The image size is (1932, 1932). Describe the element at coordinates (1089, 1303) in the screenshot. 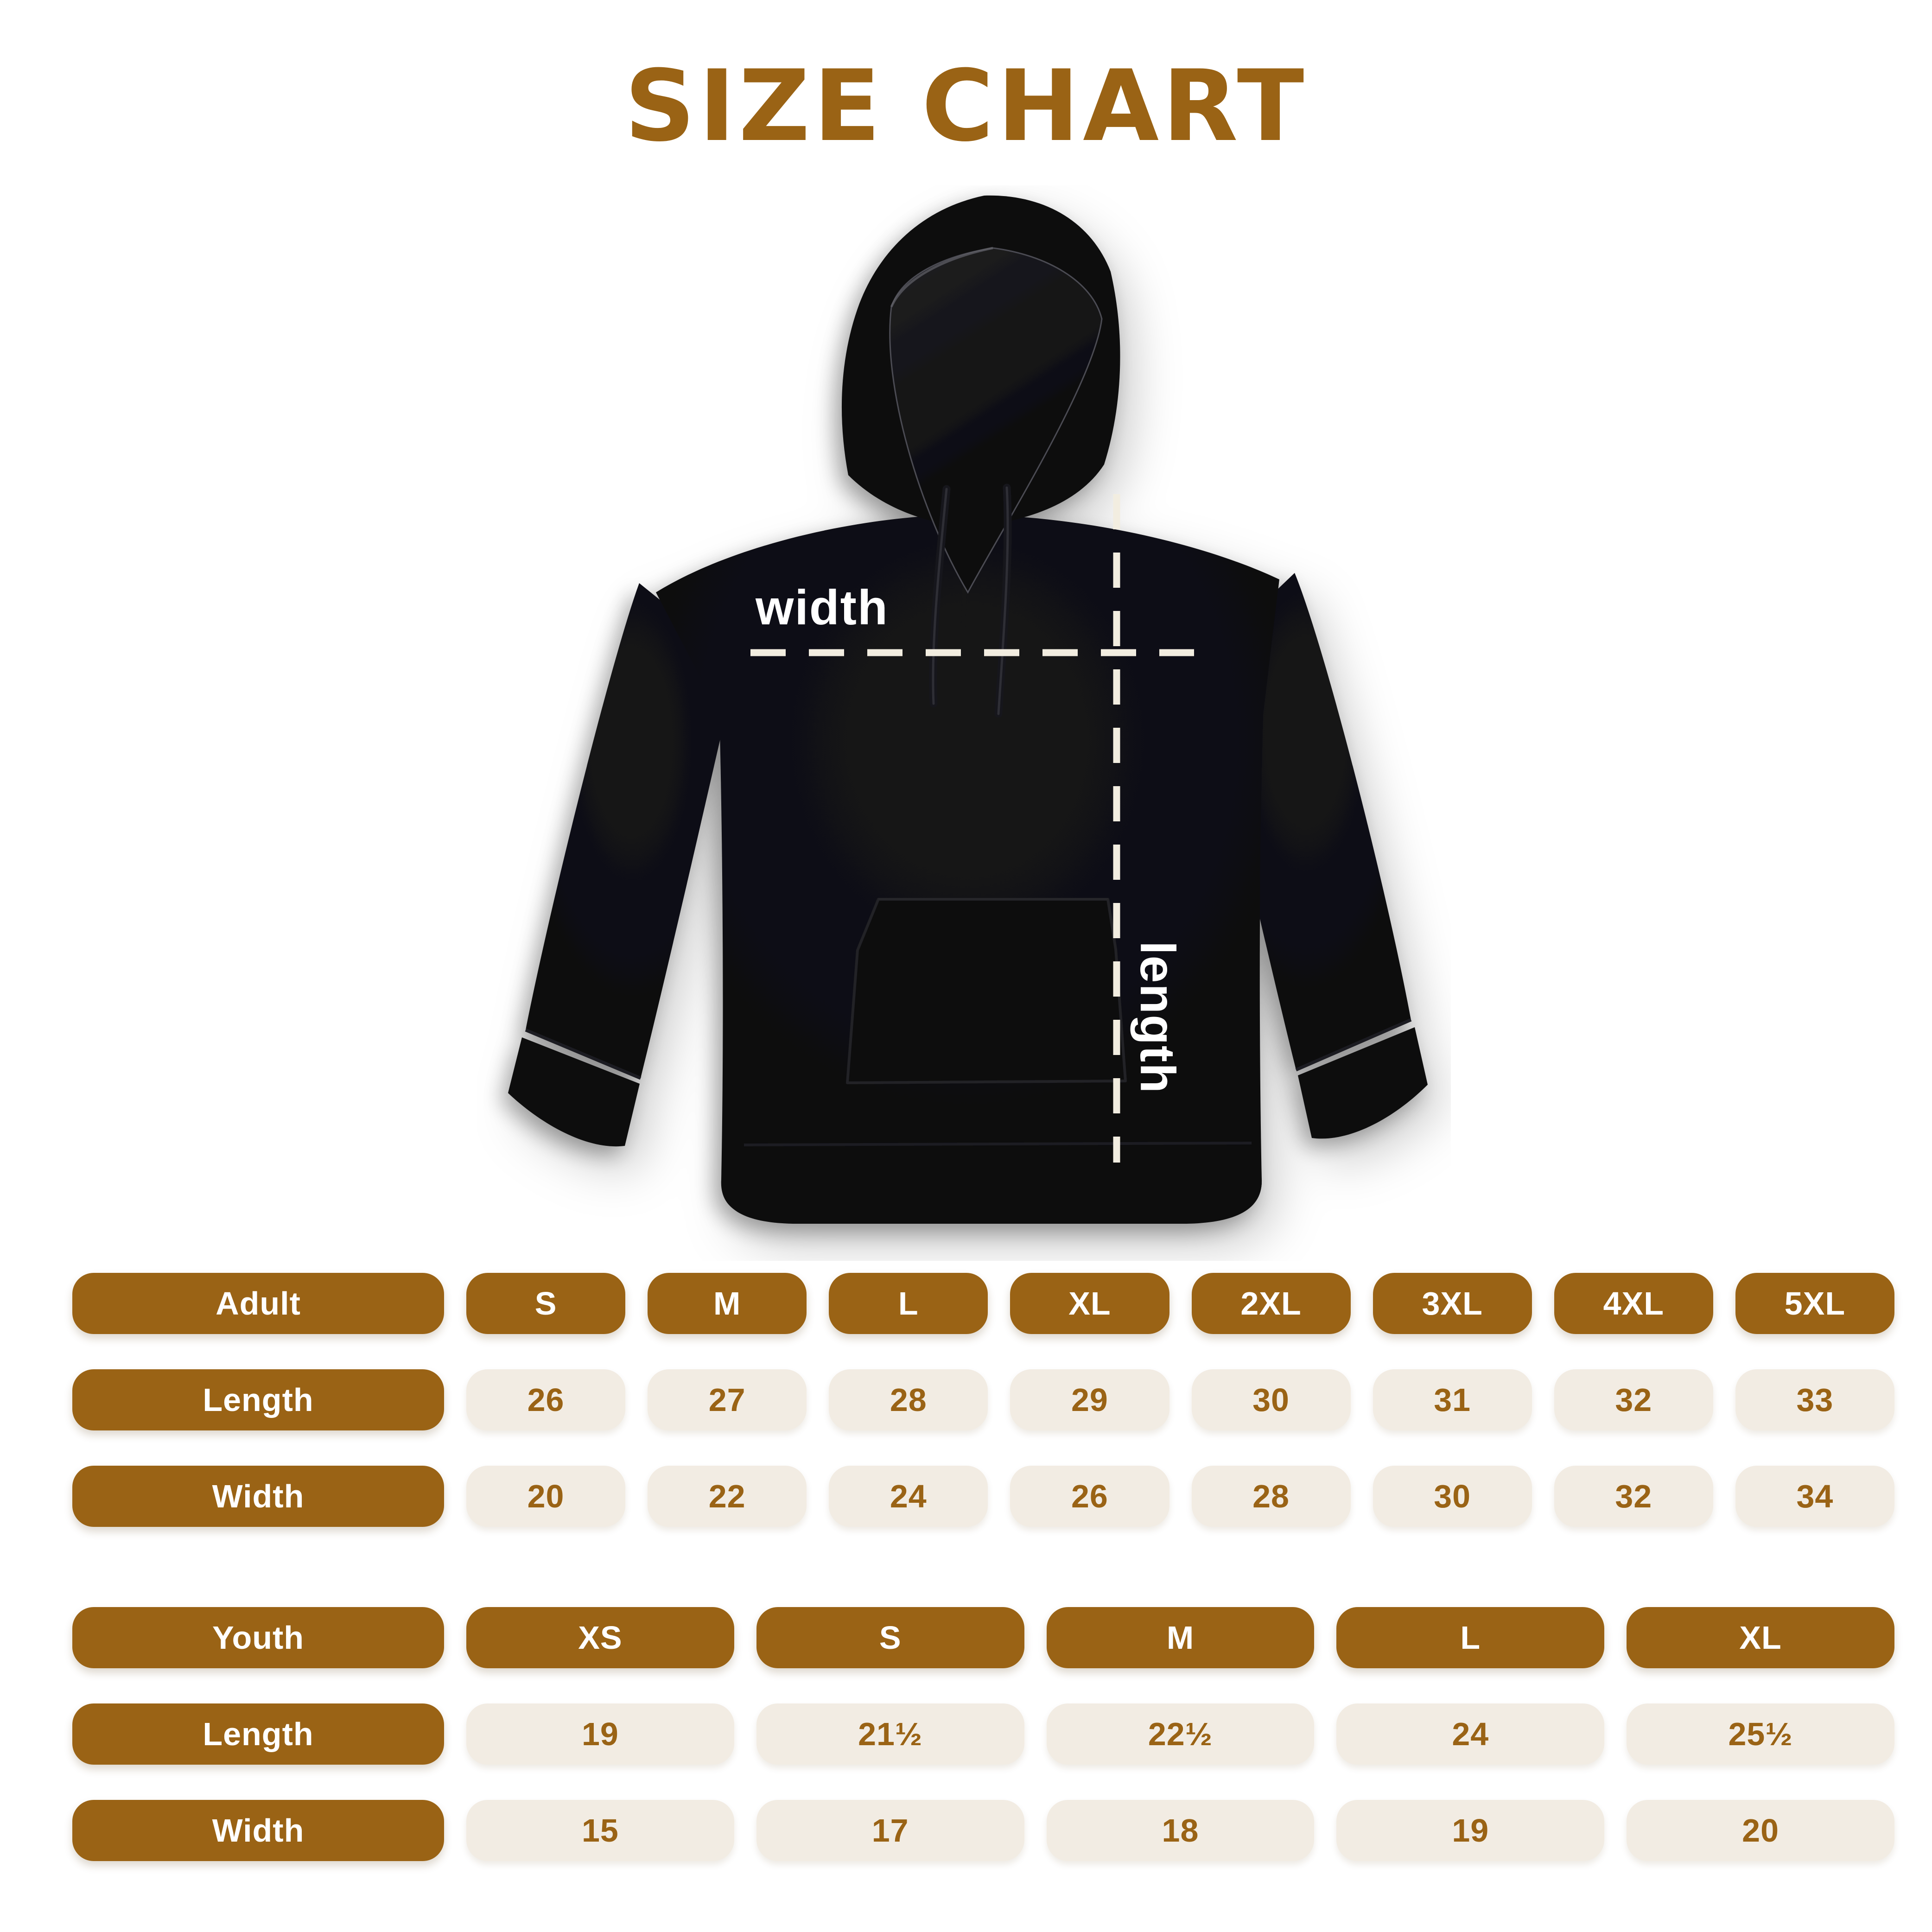

I see `adult-size-xl: XL` at that location.